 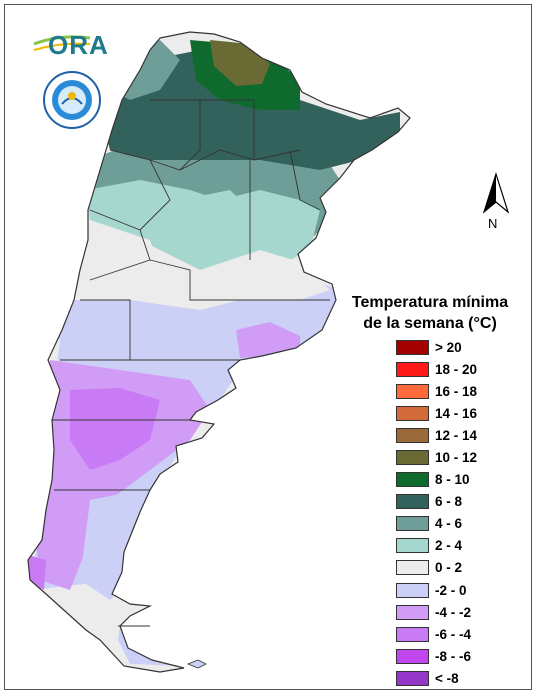 What do you see at coordinates (430, 313) in the screenshot?
I see `legend-title: Temperatura mínima de la semana (°C)` at bounding box center [430, 313].